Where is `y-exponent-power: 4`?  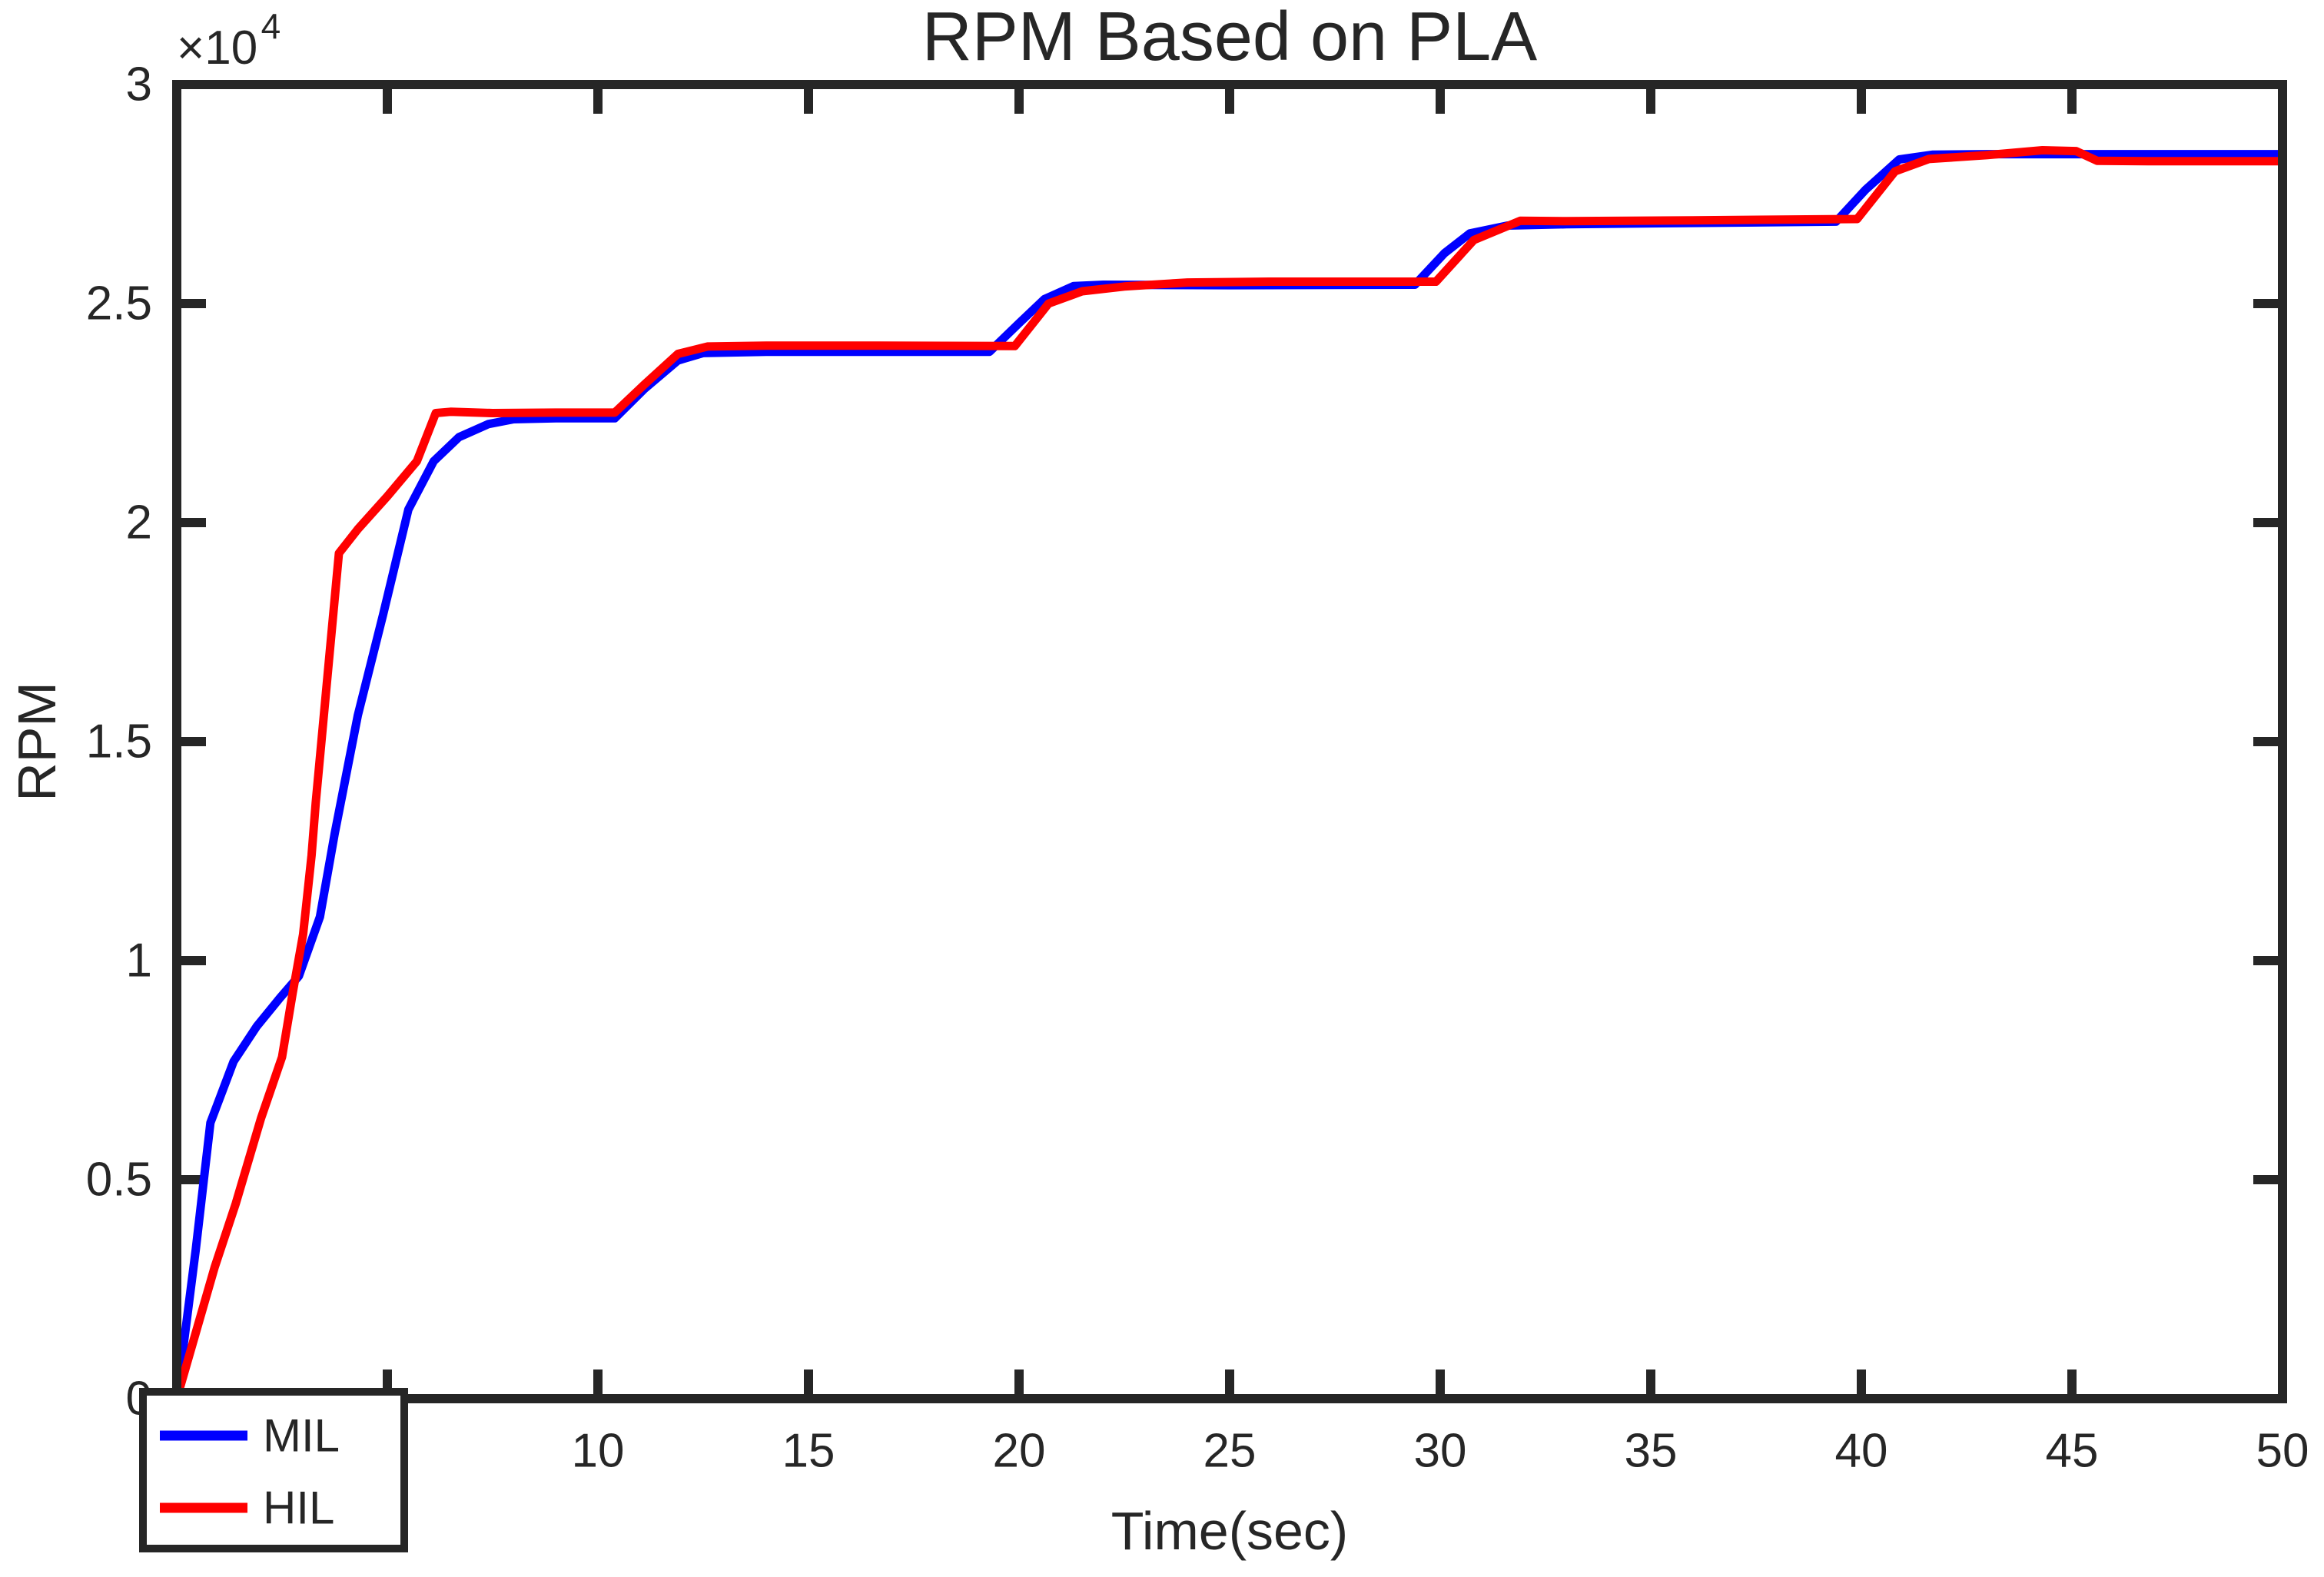 y-exponent-power: 4 is located at coordinates (271, 26).